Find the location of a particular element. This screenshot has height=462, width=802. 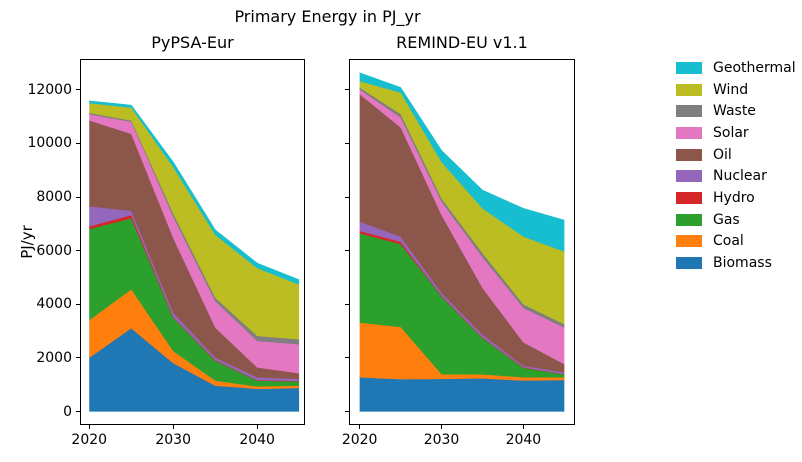

legend-item: Geothermal is located at coordinates (736, 68).